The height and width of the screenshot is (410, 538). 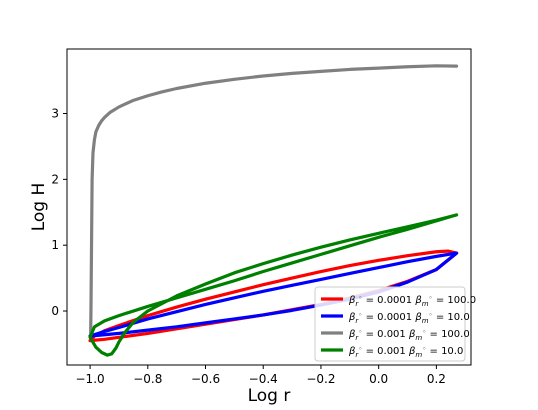 What do you see at coordinates (263, 379) in the screenshot?
I see `x-tick-label: −0.4` at bounding box center [263, 379].